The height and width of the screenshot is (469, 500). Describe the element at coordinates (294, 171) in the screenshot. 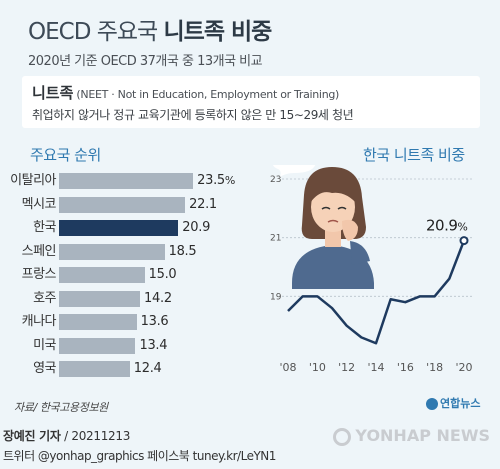

I see `thought-bubble-icon` at that location.